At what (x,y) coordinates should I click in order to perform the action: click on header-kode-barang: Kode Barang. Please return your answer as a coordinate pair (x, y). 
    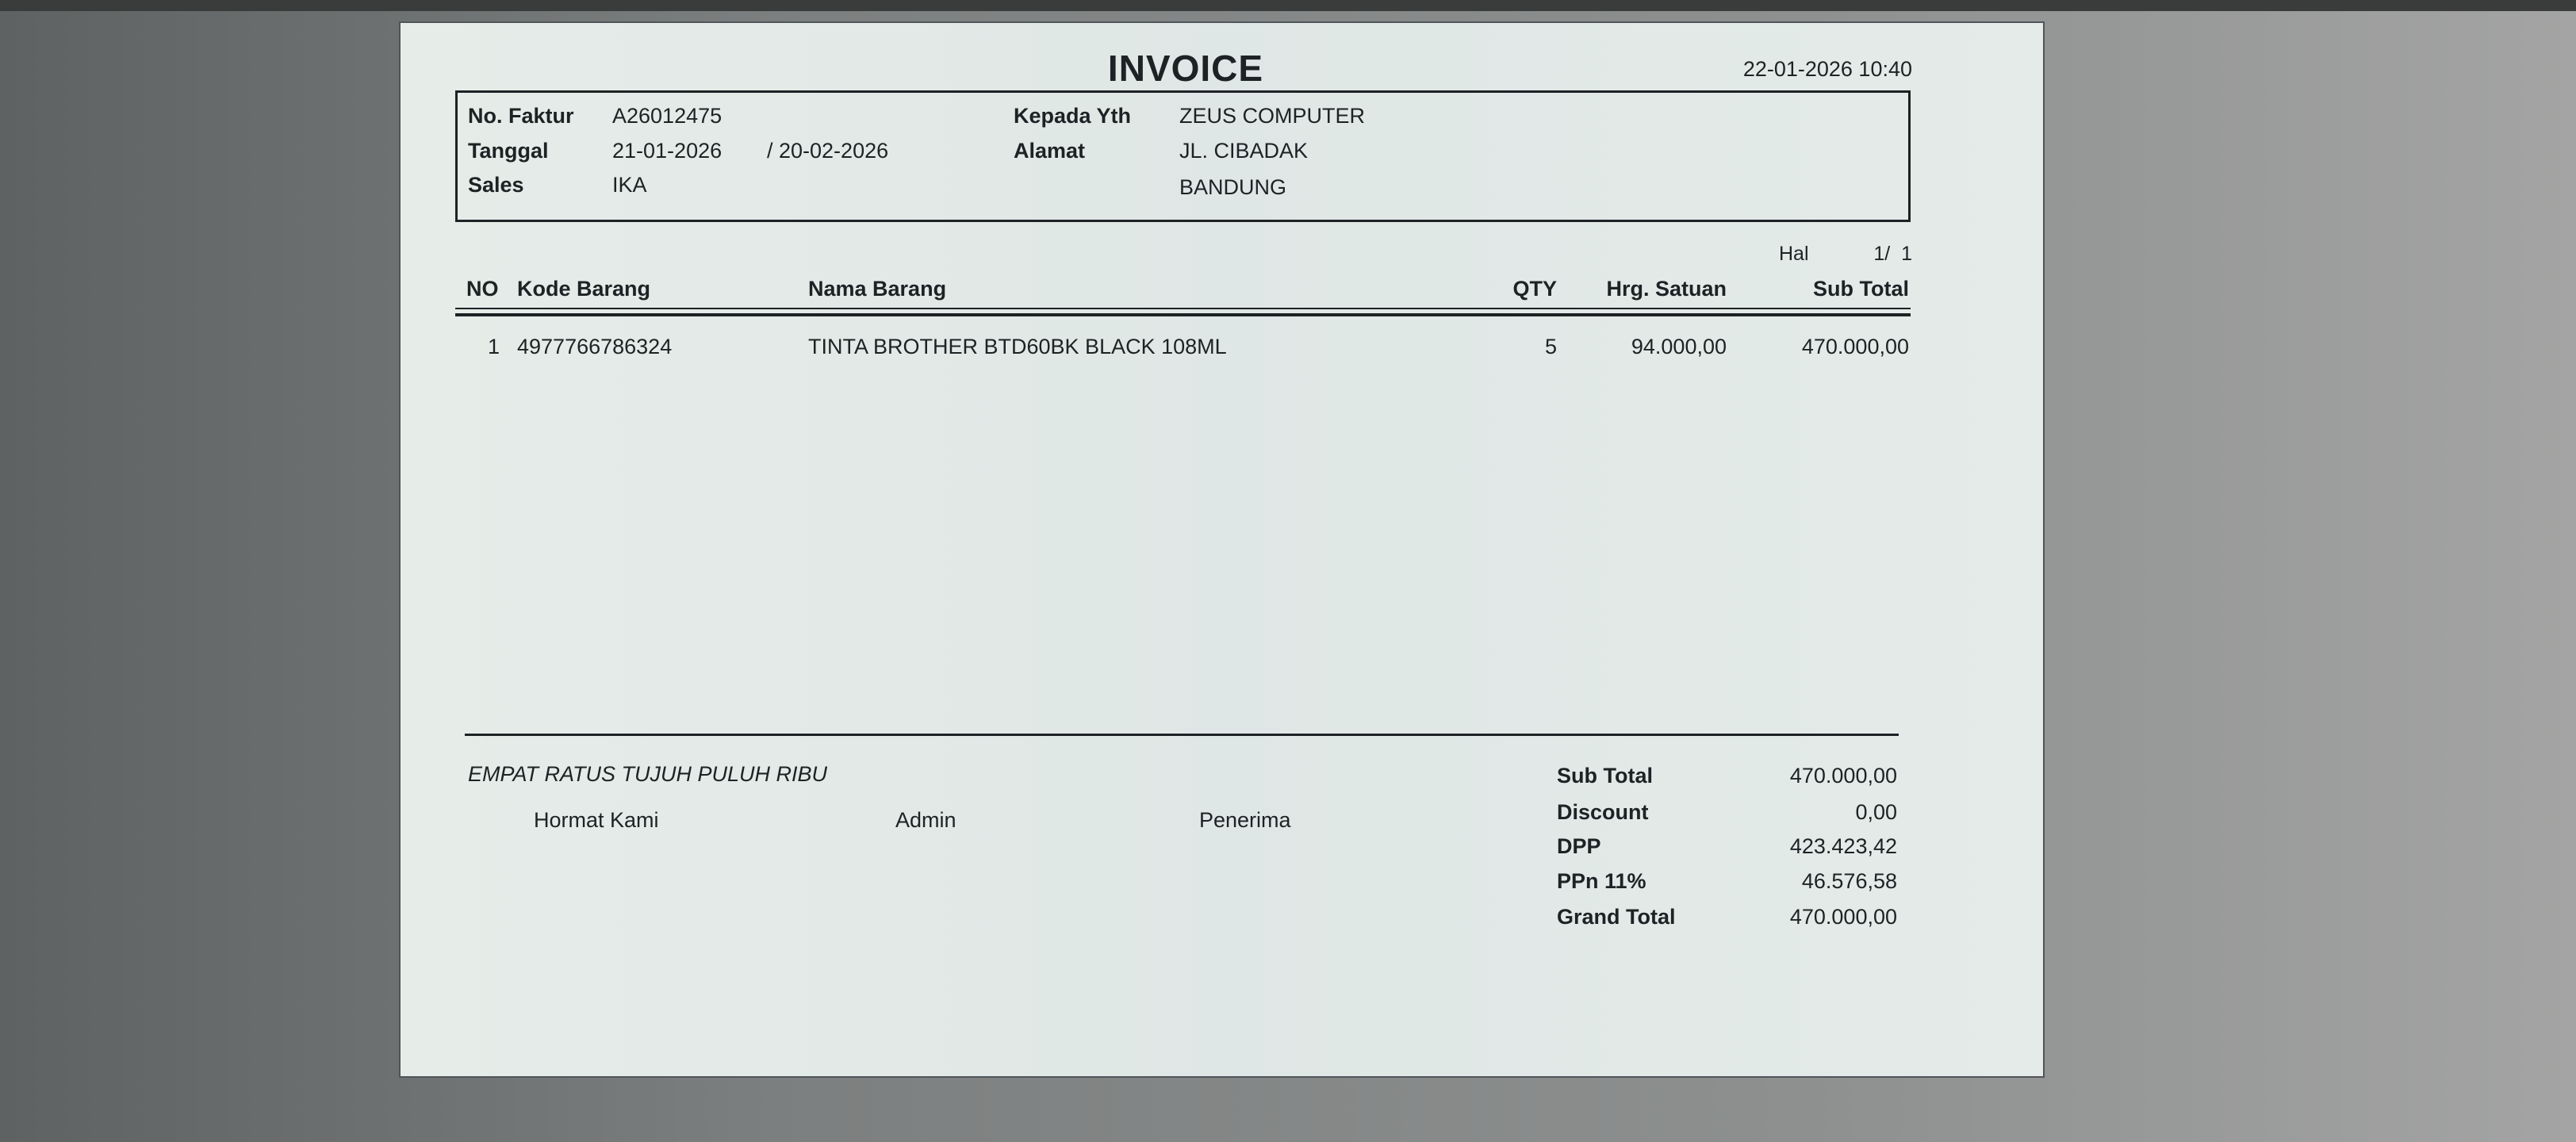
    Looking at the image, I should click on (584, 289).